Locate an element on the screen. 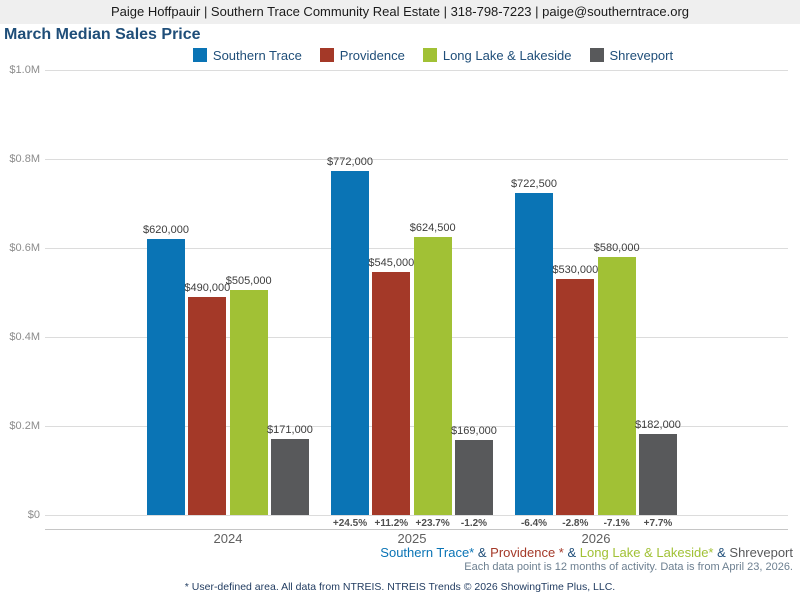 Image resolution: width=800 pixels, height=600 pixels. bar-shreveport-2026 is located at coordinates (657, 474).